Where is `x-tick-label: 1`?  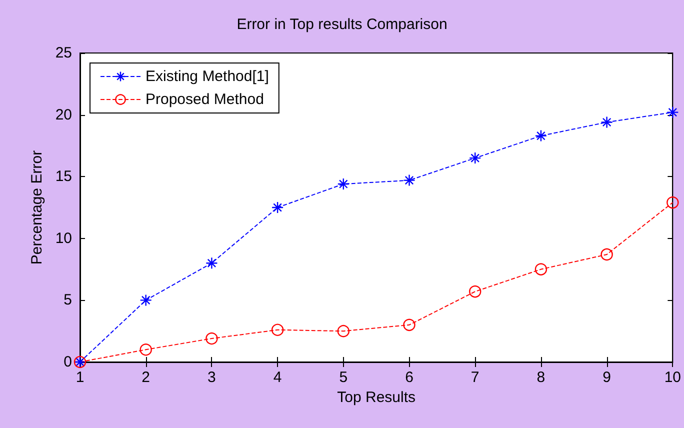
x-tick-label: 1 is located at coordinates (80, 377).